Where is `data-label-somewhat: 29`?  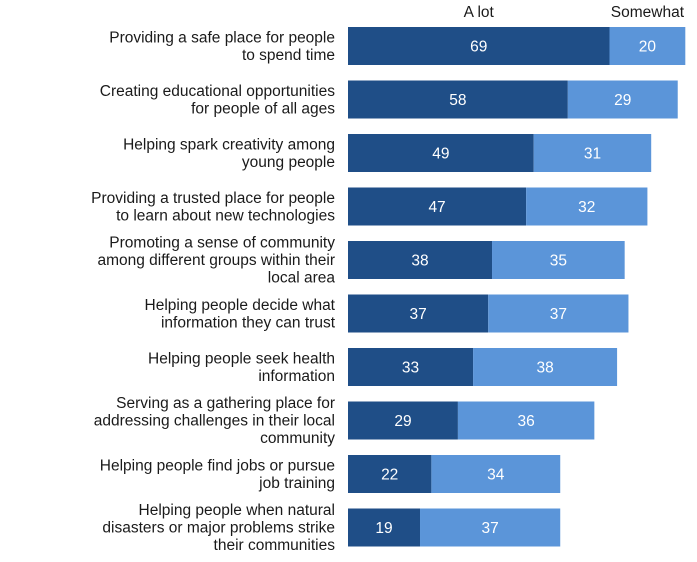 data-label-somewhat: 29 is located at coordinates (622, 100).